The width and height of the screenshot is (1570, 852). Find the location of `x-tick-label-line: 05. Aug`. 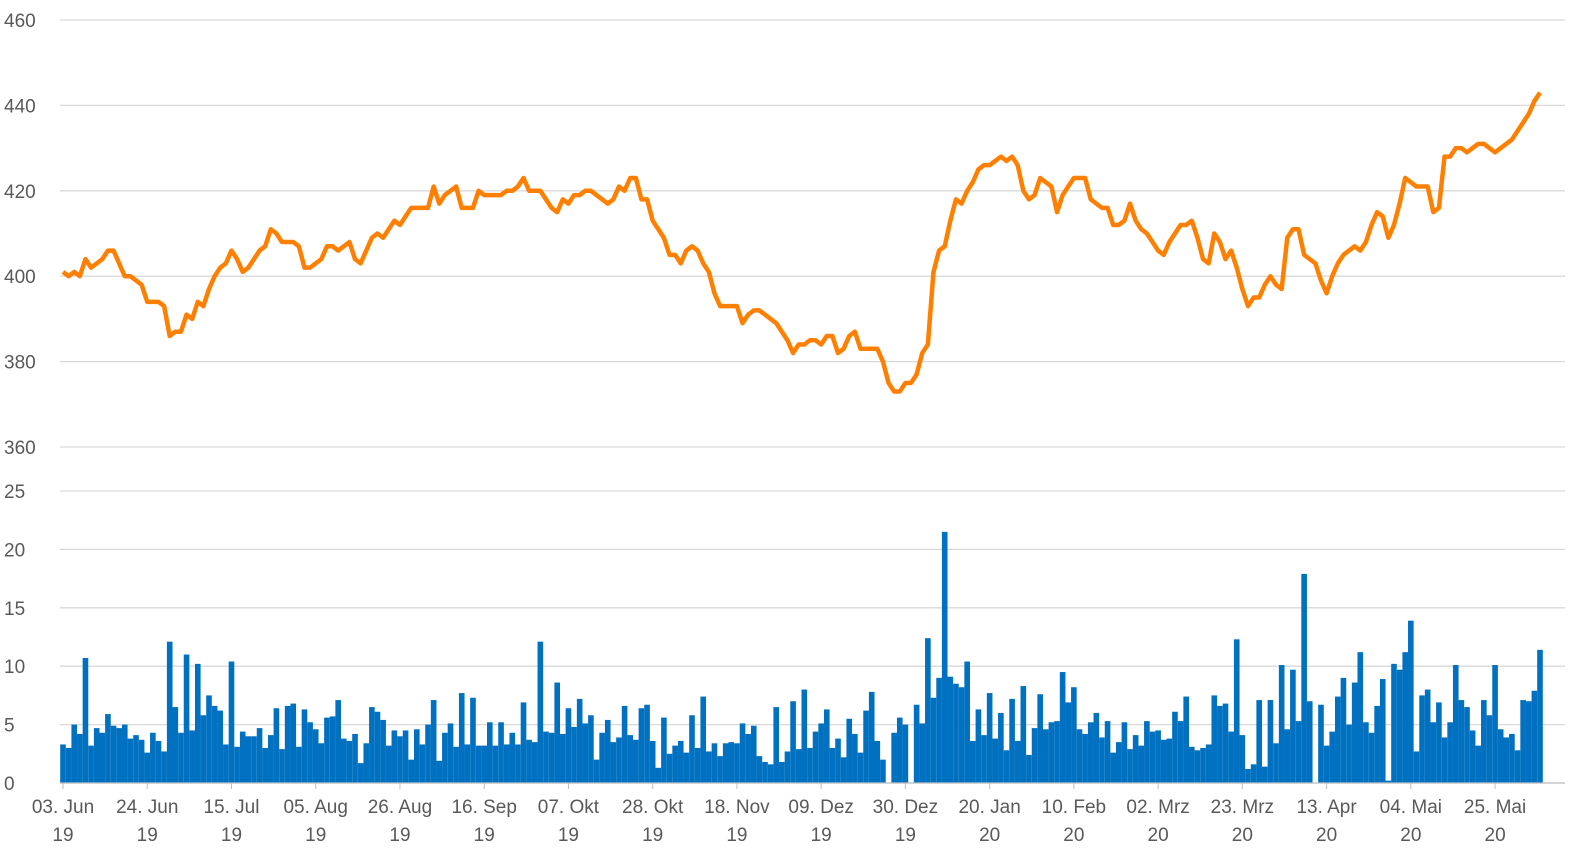

x-tick-label-line: 05. Aug is located at coordinates (315, 807).